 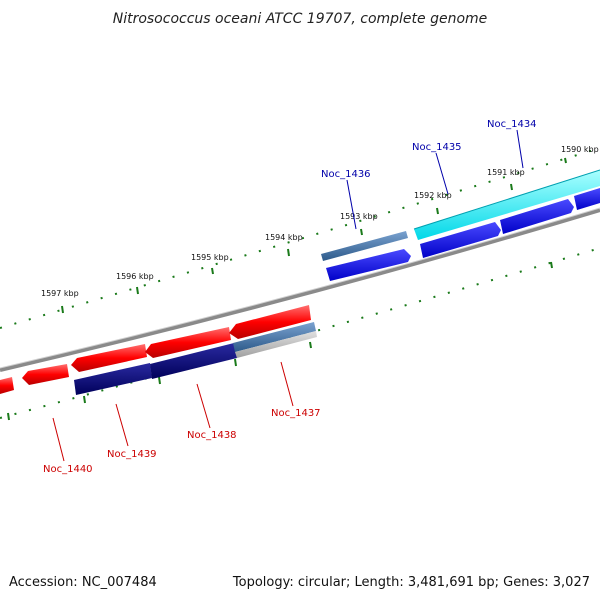 I want to click on gene-label-noc-1437: Noc_1437, so click(x=296, y=413).